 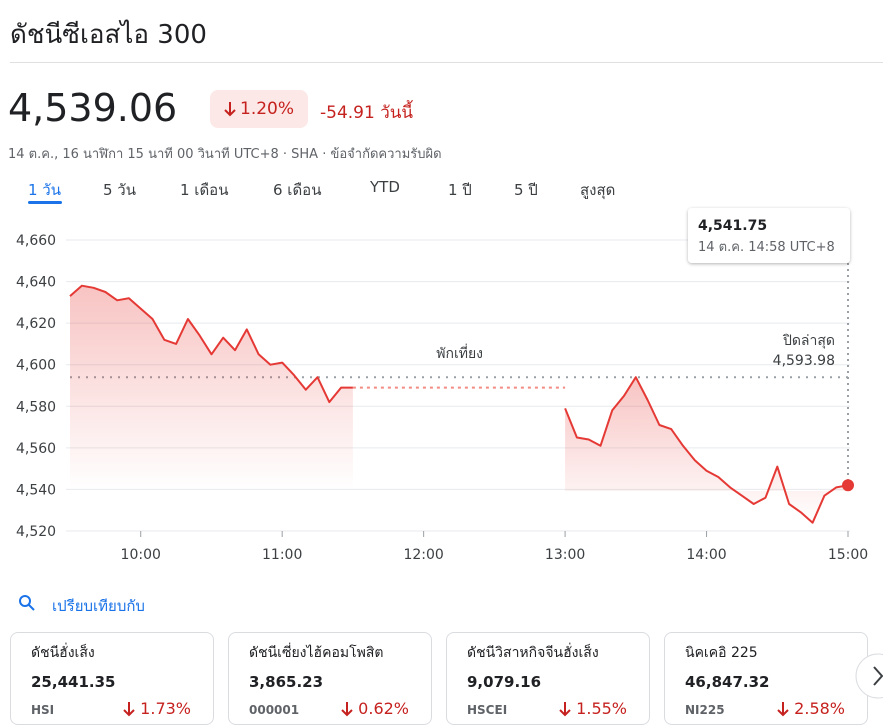 I want to click on x-tick-label: 11:00, so click(x=282, y=555).